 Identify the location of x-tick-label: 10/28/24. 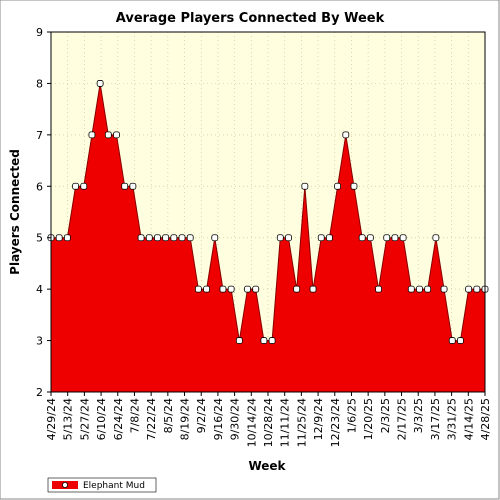
(268, 422).